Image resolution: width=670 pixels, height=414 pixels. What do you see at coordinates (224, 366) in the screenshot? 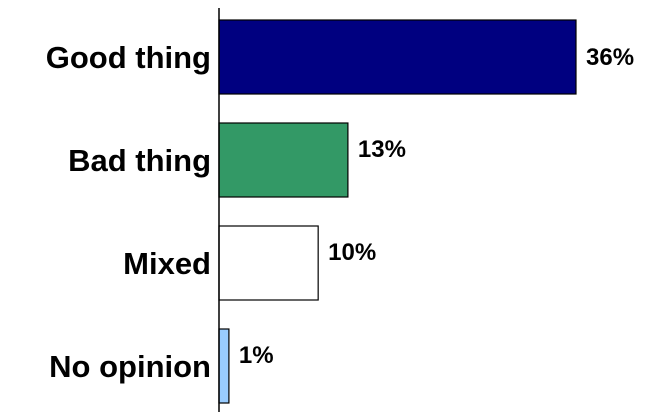
I see `bar-no-opinion` at bounding box center [224, 366].